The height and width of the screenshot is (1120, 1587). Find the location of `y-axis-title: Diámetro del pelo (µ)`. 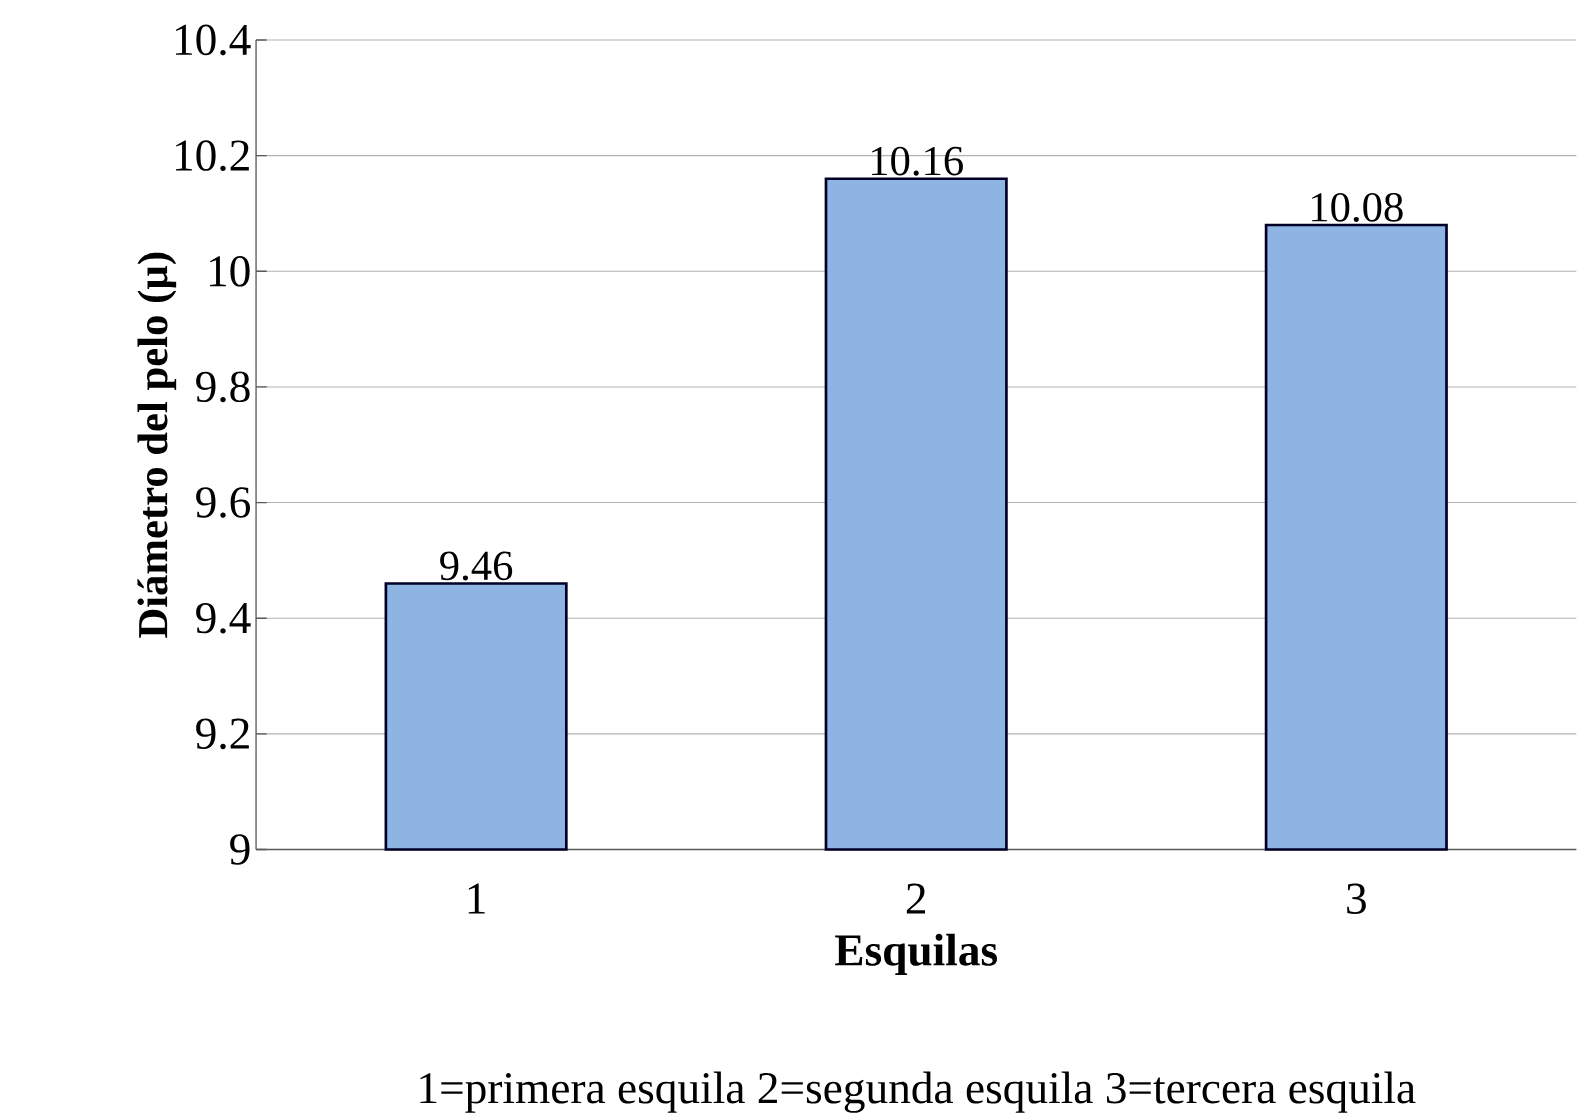

y-axis-title: Diámetro del pelo (µ) is located at coordinates (157, 445).